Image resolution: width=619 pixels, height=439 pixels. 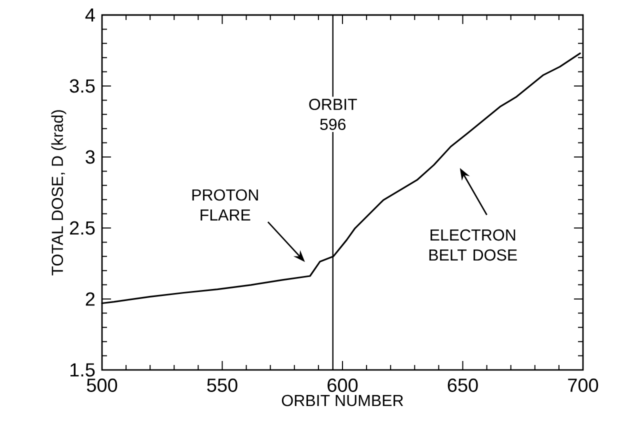 I want to click on y-tick-label: 2, so click(x=90, y=299).